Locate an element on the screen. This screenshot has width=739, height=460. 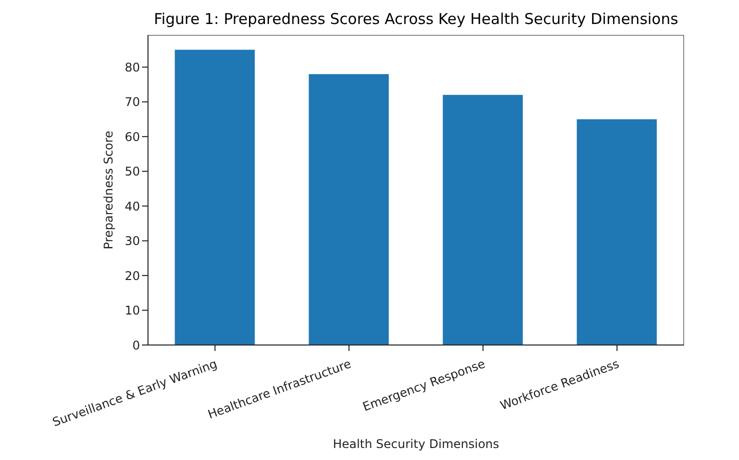
y-tick-label: 40 is located at coordinates (132, 206).